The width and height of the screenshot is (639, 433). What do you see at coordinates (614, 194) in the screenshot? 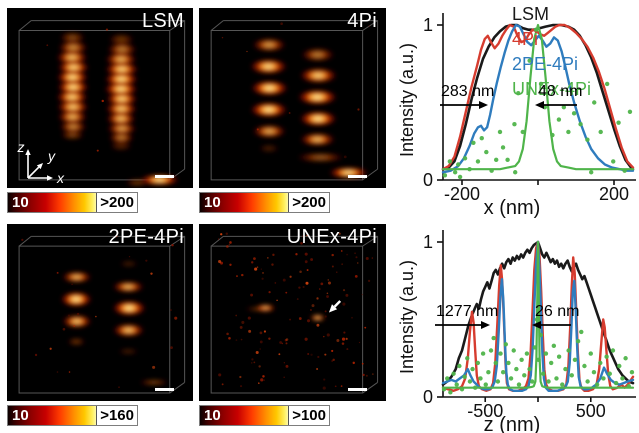
I see `svg-text: 200` at bounding box center [614, 194].